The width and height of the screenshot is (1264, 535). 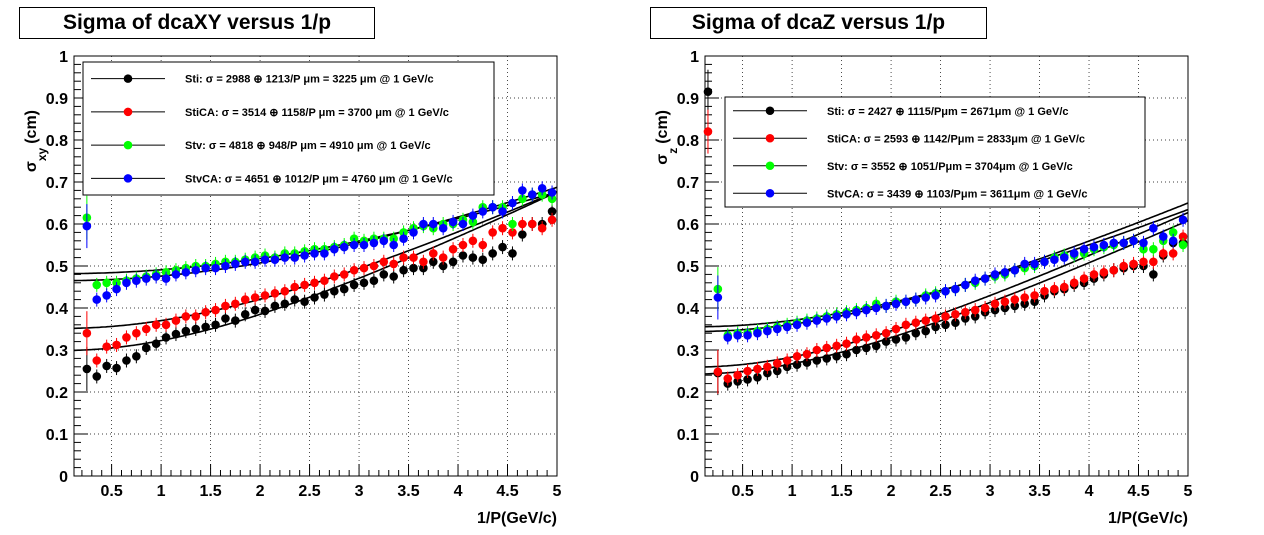 What do you see at coordinates (688, 225) in the screenshot?
I see `dcaz-y-tick-label: 0.6` at bounding box center [688, 225].